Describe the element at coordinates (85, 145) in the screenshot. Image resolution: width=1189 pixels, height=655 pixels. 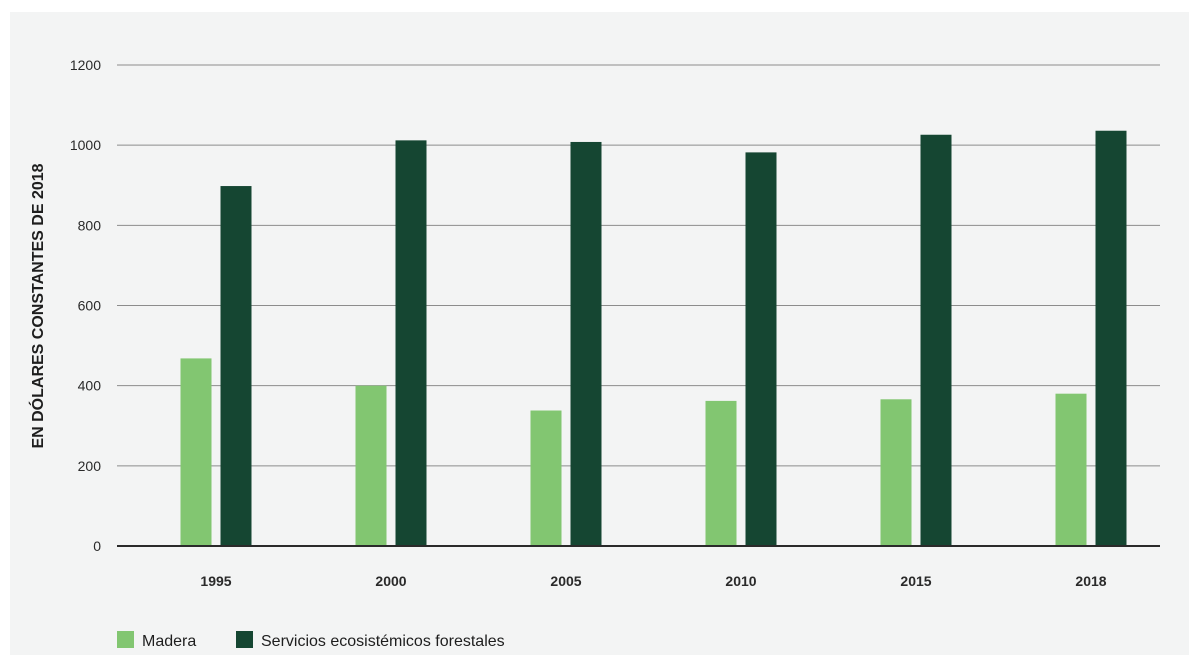
I see `y-tick-label: 1000` at that location.